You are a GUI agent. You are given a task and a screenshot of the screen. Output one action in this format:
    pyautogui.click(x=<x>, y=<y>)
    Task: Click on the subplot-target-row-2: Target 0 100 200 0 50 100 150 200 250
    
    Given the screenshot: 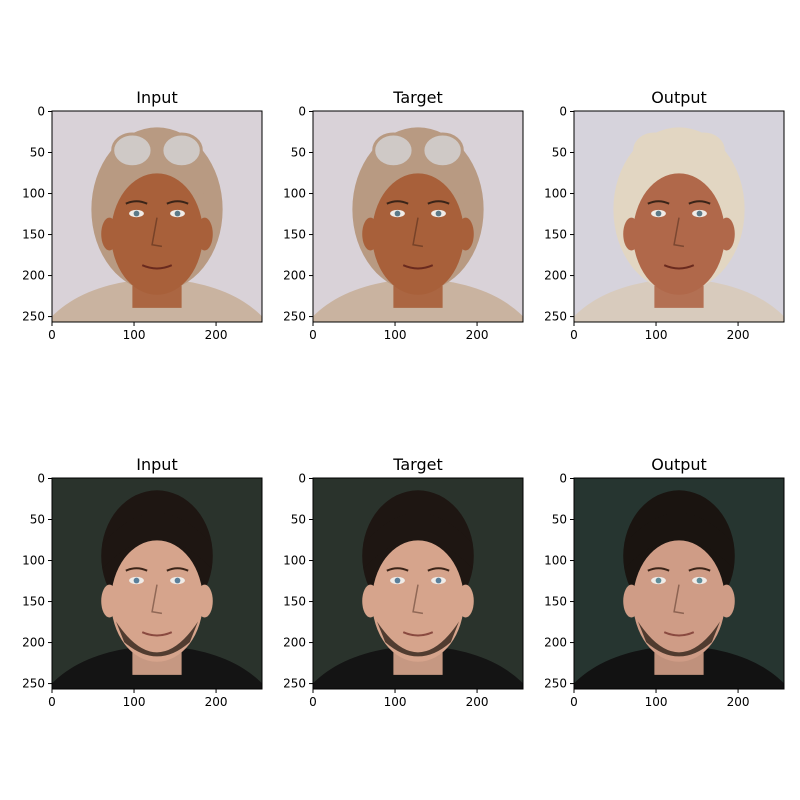 What is the action you would take?
    pyautogui.click(x=403, y=582)
    